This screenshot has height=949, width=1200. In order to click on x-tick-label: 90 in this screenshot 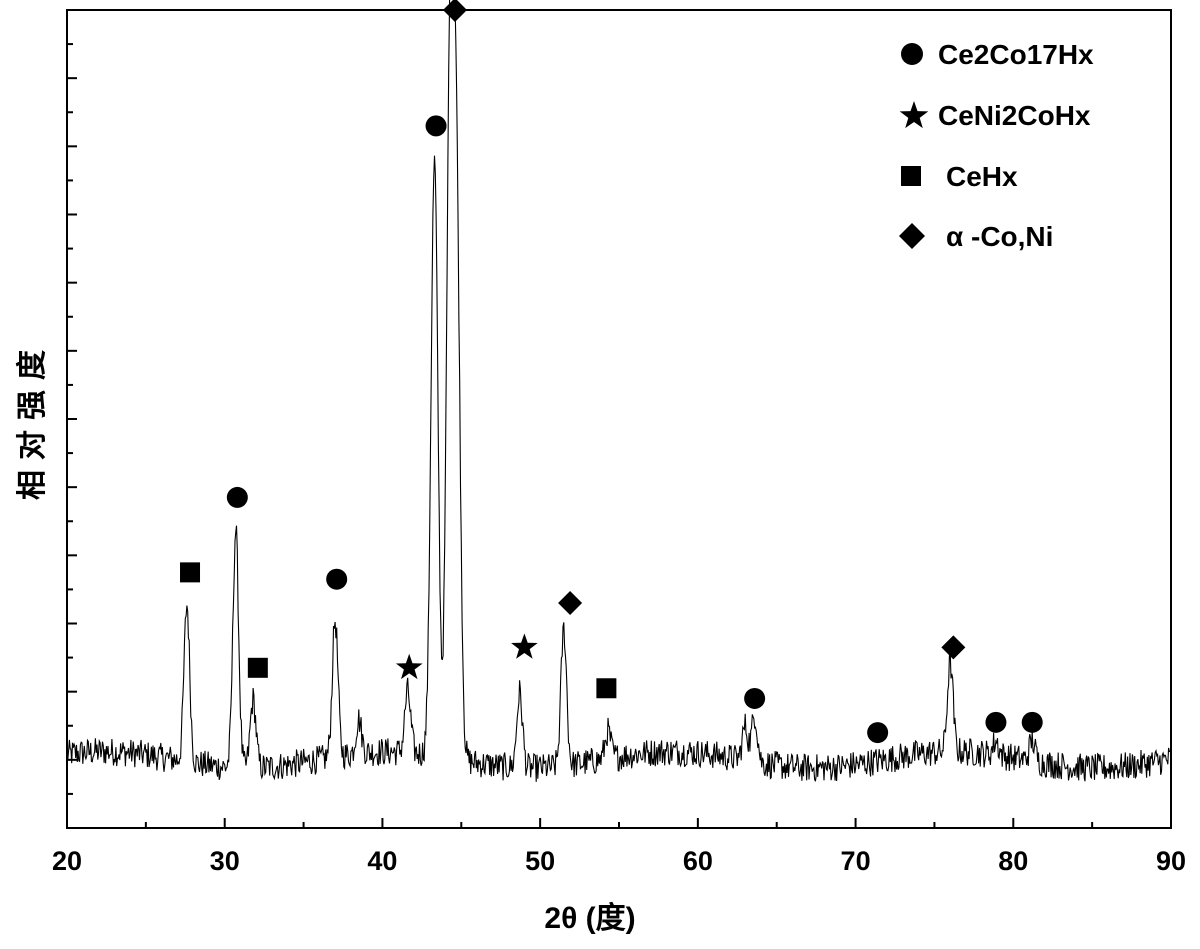, I will do `click(1171, 861)`.